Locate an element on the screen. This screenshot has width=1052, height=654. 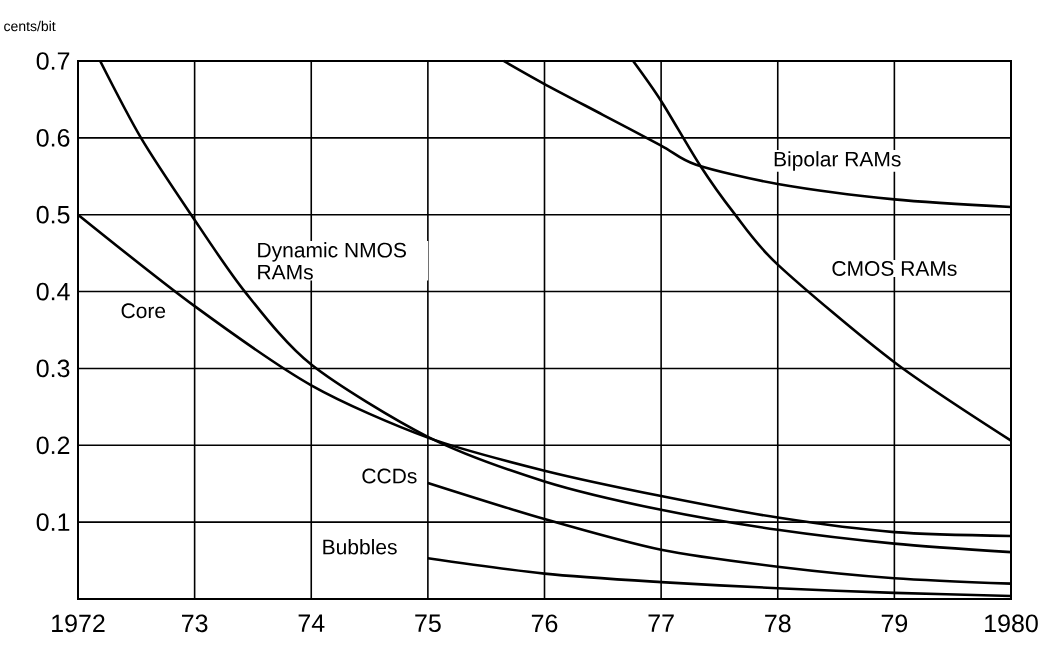
y-tick-label: 0.4 is located at coordinates (53, 291).